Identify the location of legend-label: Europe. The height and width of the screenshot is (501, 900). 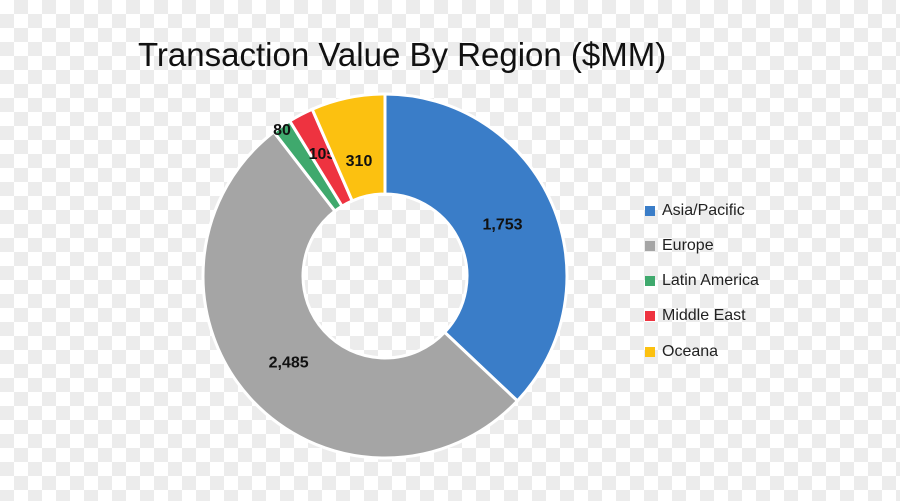
(688, 245).